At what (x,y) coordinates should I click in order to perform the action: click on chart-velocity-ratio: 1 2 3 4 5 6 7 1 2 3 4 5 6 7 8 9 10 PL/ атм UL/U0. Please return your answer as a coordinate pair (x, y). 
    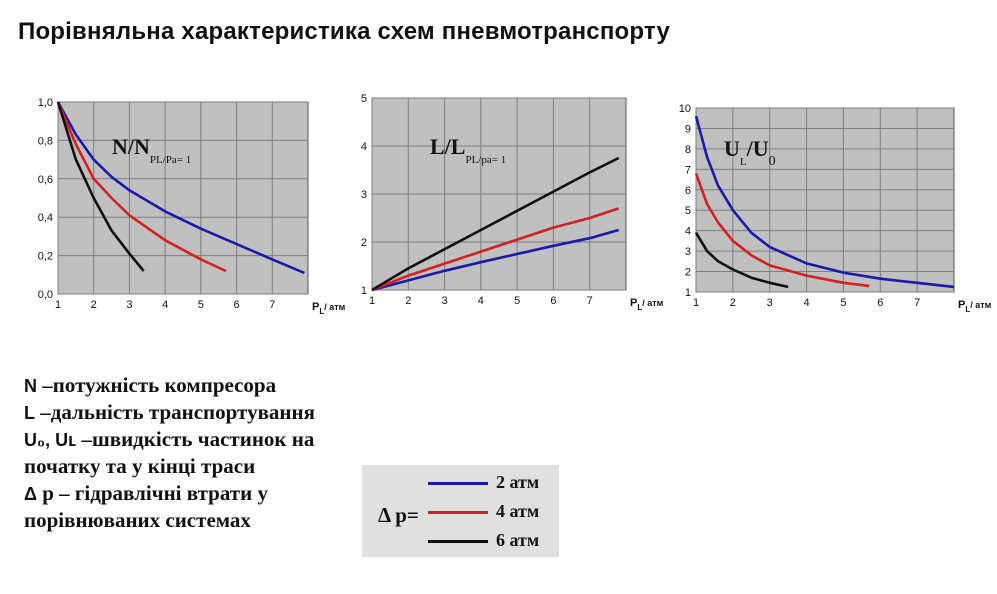
    Looking at the image, I should click on (829, 218).